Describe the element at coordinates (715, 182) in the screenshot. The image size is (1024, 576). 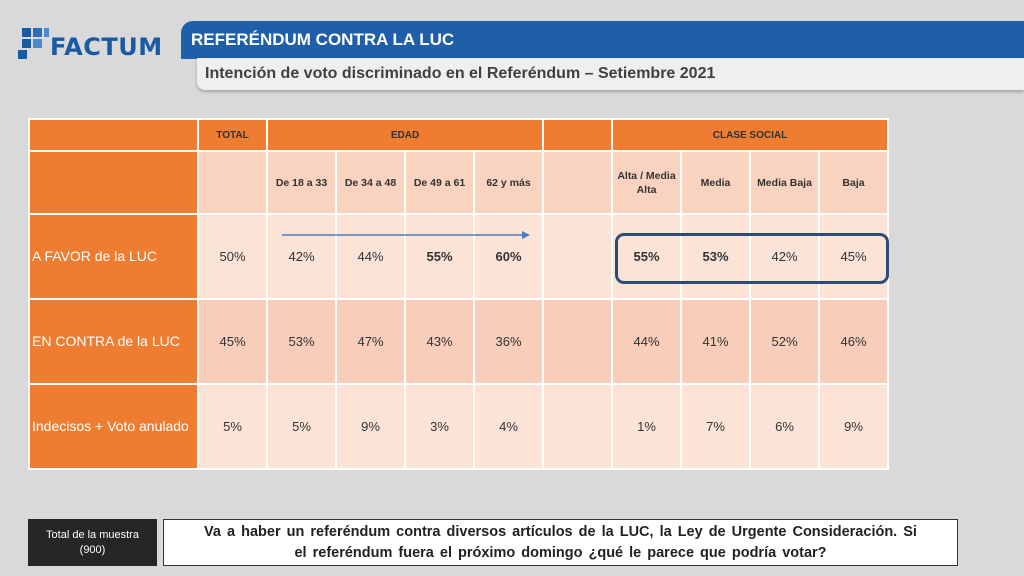
I see `sub-header: Media` at that location.